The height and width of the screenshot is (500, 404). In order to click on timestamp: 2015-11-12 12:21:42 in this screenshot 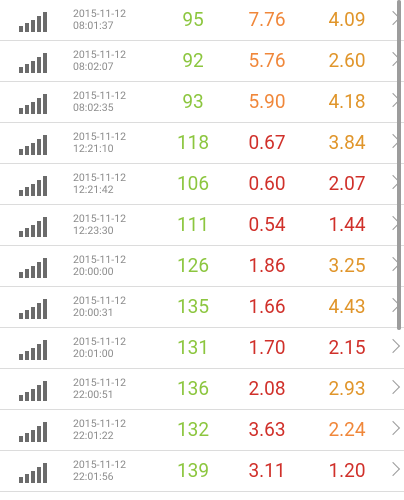, I will do `click(99, 184)`.